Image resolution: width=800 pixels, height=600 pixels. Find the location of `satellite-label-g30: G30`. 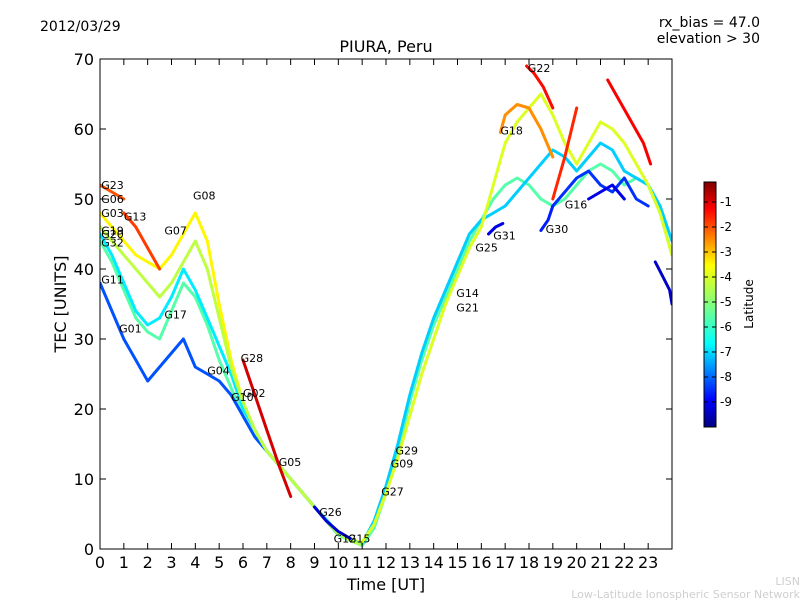

satellite-label-g30: G30 is located at coordinates (557, 229).